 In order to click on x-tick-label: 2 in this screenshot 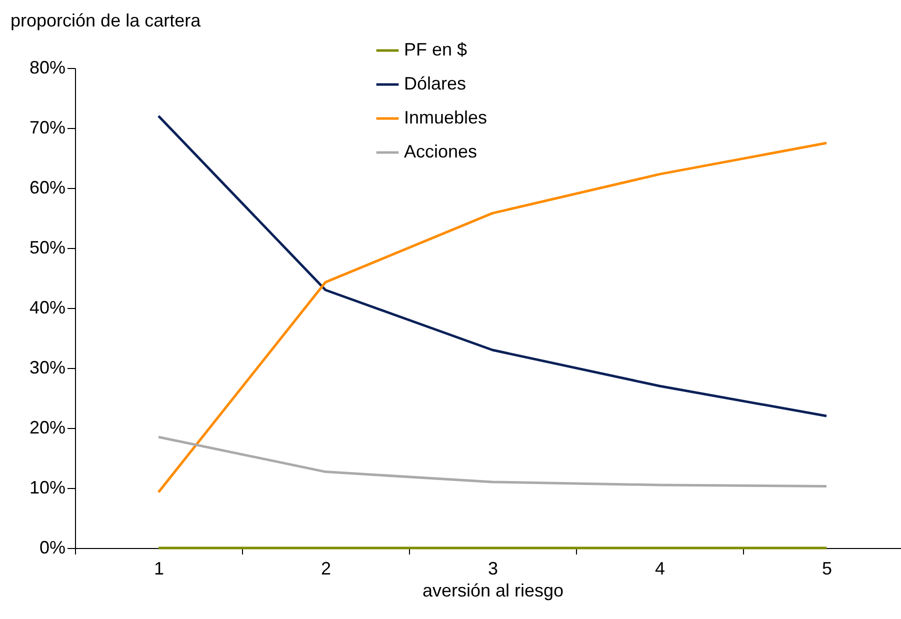, I will do `click(326, 568)`.